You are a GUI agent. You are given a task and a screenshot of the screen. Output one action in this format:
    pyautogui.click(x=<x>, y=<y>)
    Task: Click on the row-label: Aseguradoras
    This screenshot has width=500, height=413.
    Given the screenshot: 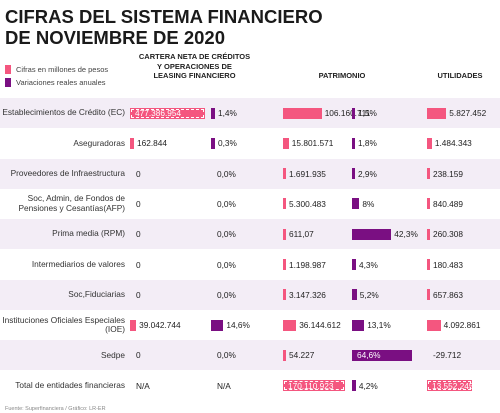 What is the action you would take?
    pyautogui.click(x=99, y=142)
    